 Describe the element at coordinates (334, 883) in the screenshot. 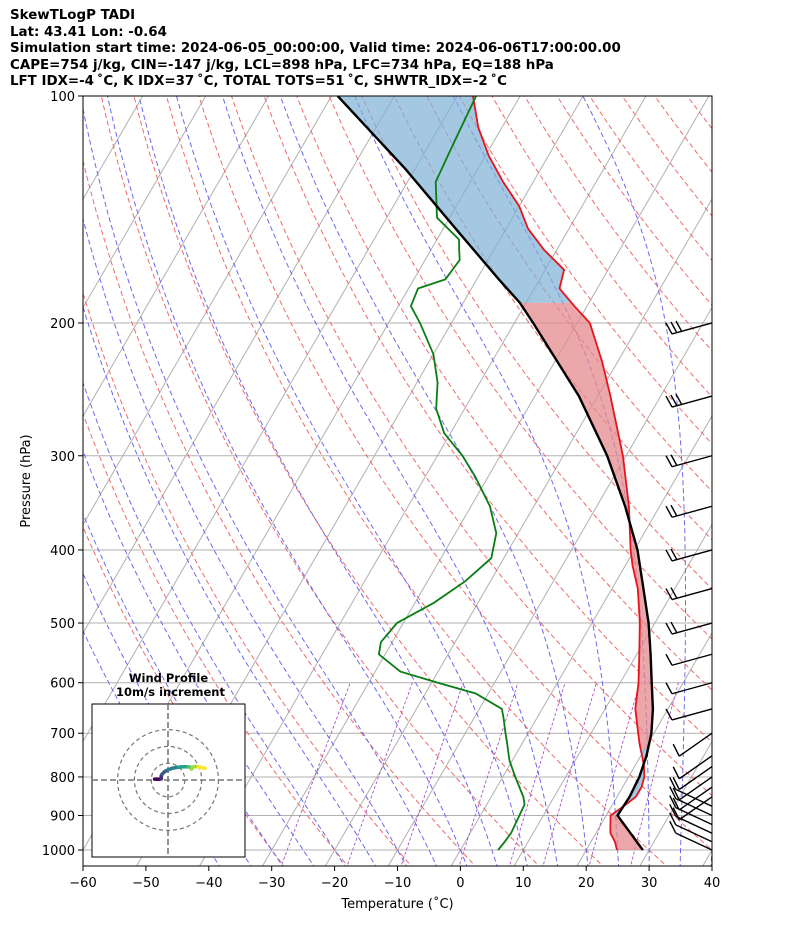

I see `x-tick-label: −20` at that location.